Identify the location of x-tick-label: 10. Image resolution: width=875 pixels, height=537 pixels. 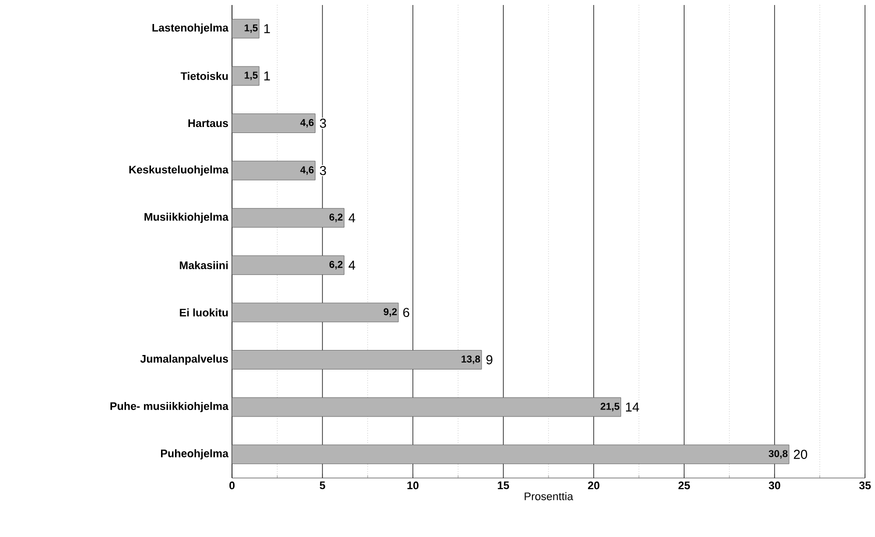
(412, 486).